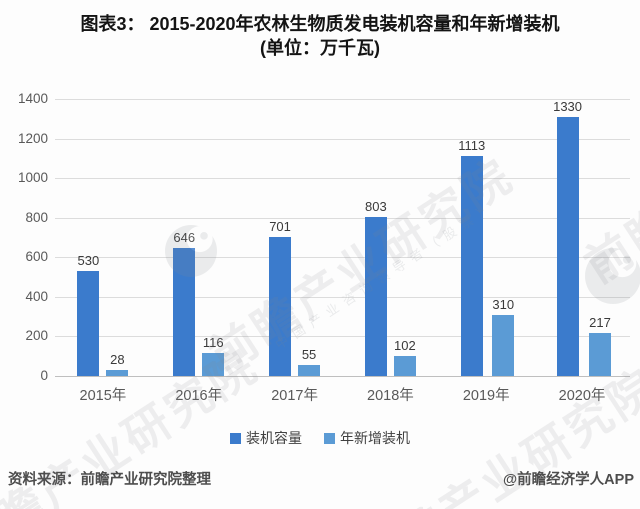 The image size is (640, 509). I want to click on legend-label: 装机容量, so click(274, 438).